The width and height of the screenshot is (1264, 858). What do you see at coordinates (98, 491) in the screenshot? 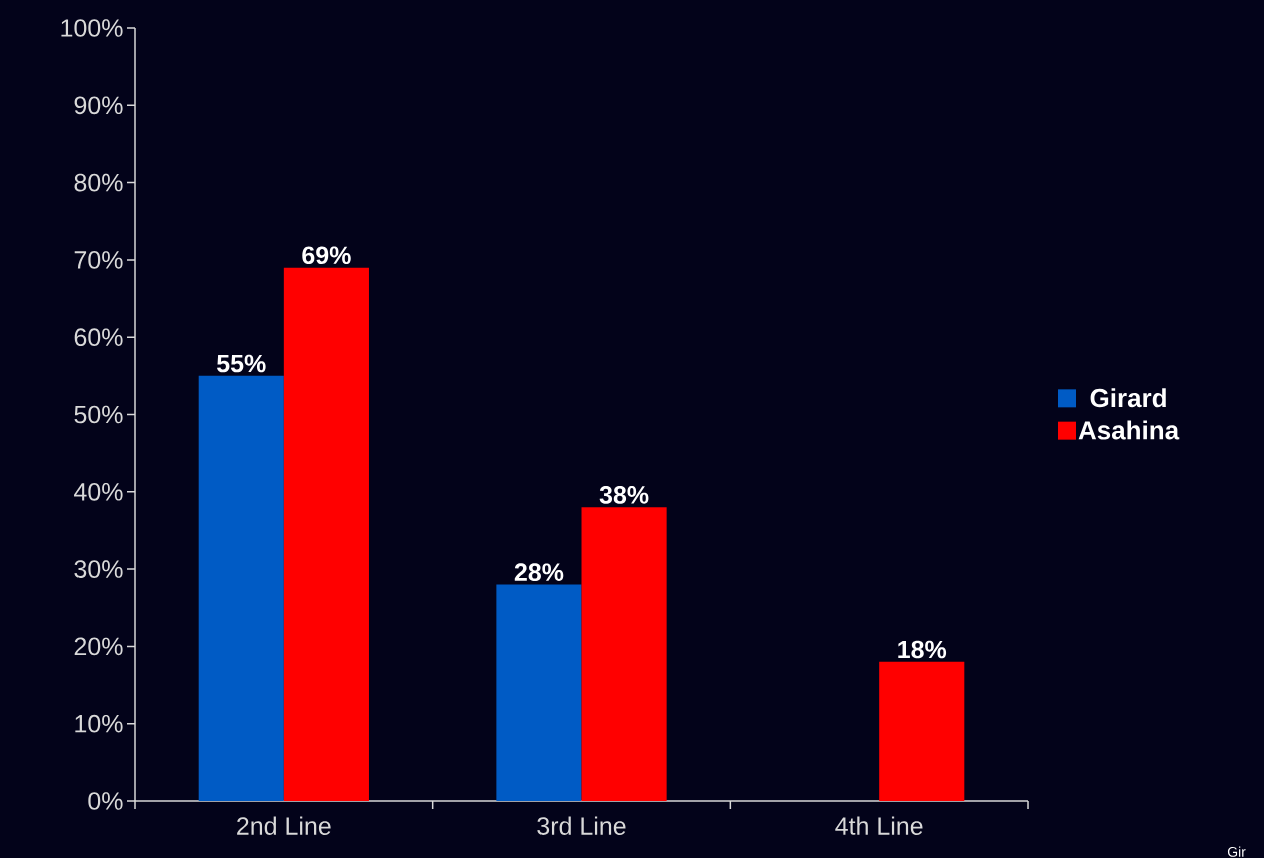
I see `y-tick-label: 40%` at bounding box center [98, 491].